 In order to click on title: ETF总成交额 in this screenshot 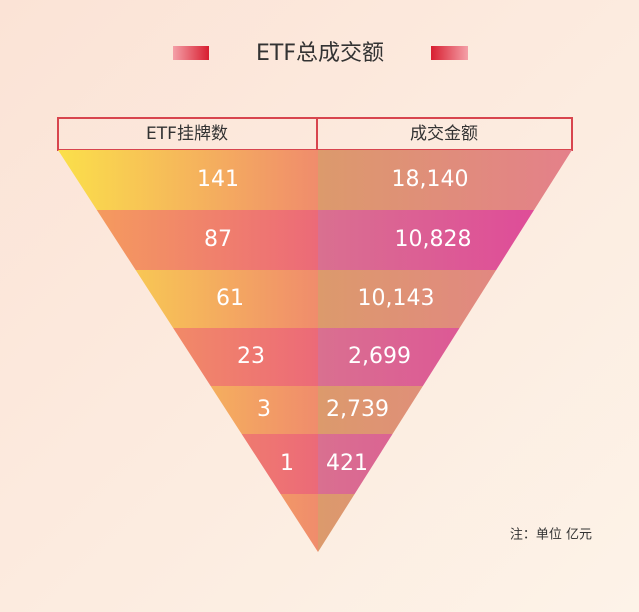, I will do `click(320, 53)`.